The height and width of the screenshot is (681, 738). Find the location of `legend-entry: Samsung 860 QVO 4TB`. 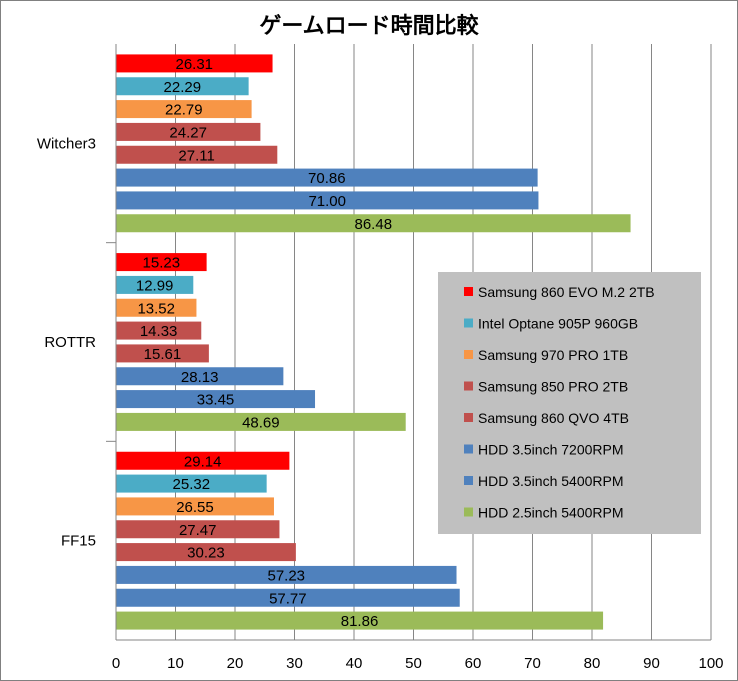

legend-entry: Samsung 860 QVO 4TB is located at coordinates (553, 418).